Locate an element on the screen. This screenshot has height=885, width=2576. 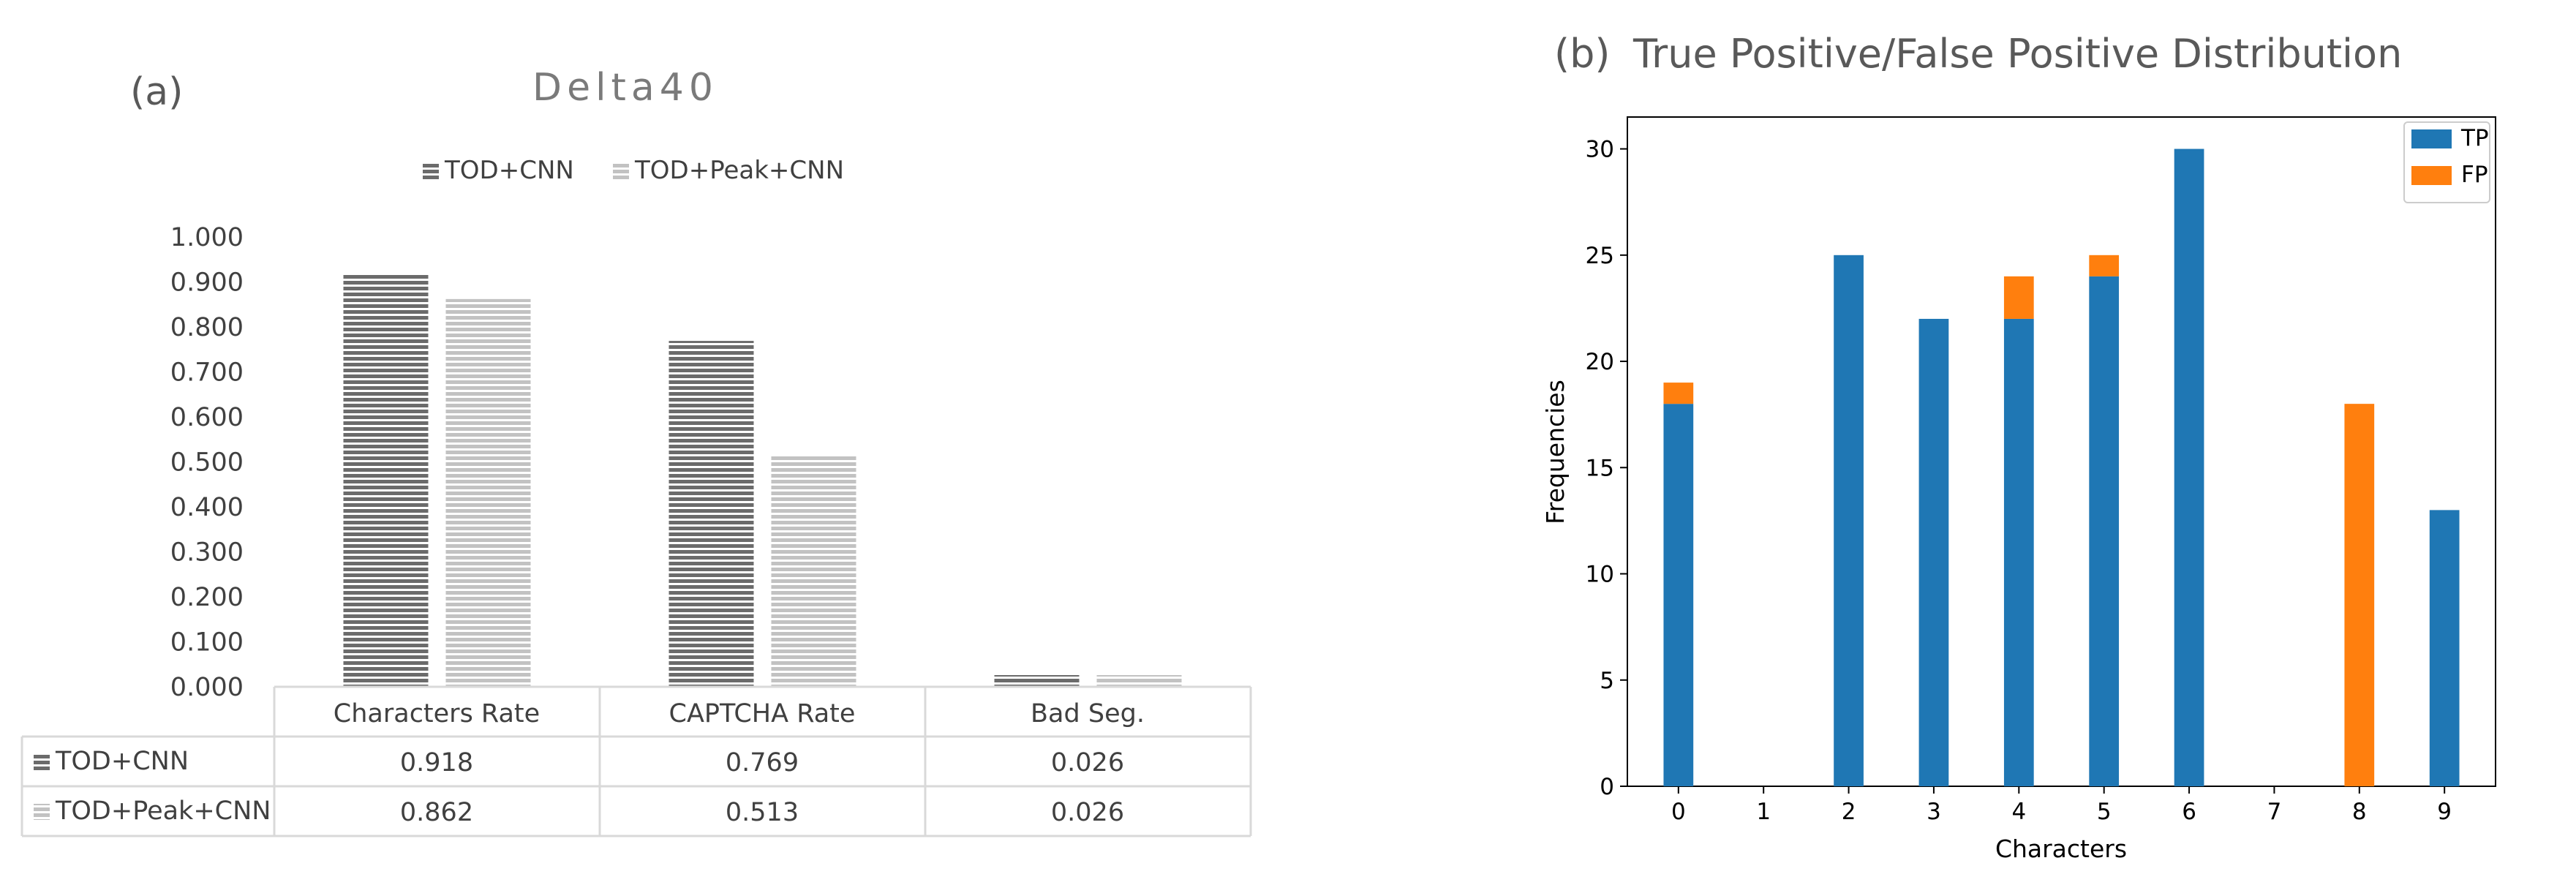
y-tick-label: 0.500 is located at coordinates (207, 463).